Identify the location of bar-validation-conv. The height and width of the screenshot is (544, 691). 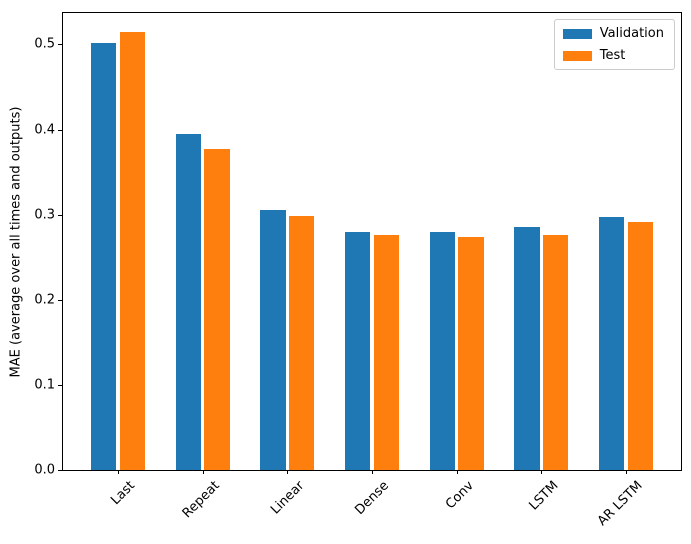
(442, 350).